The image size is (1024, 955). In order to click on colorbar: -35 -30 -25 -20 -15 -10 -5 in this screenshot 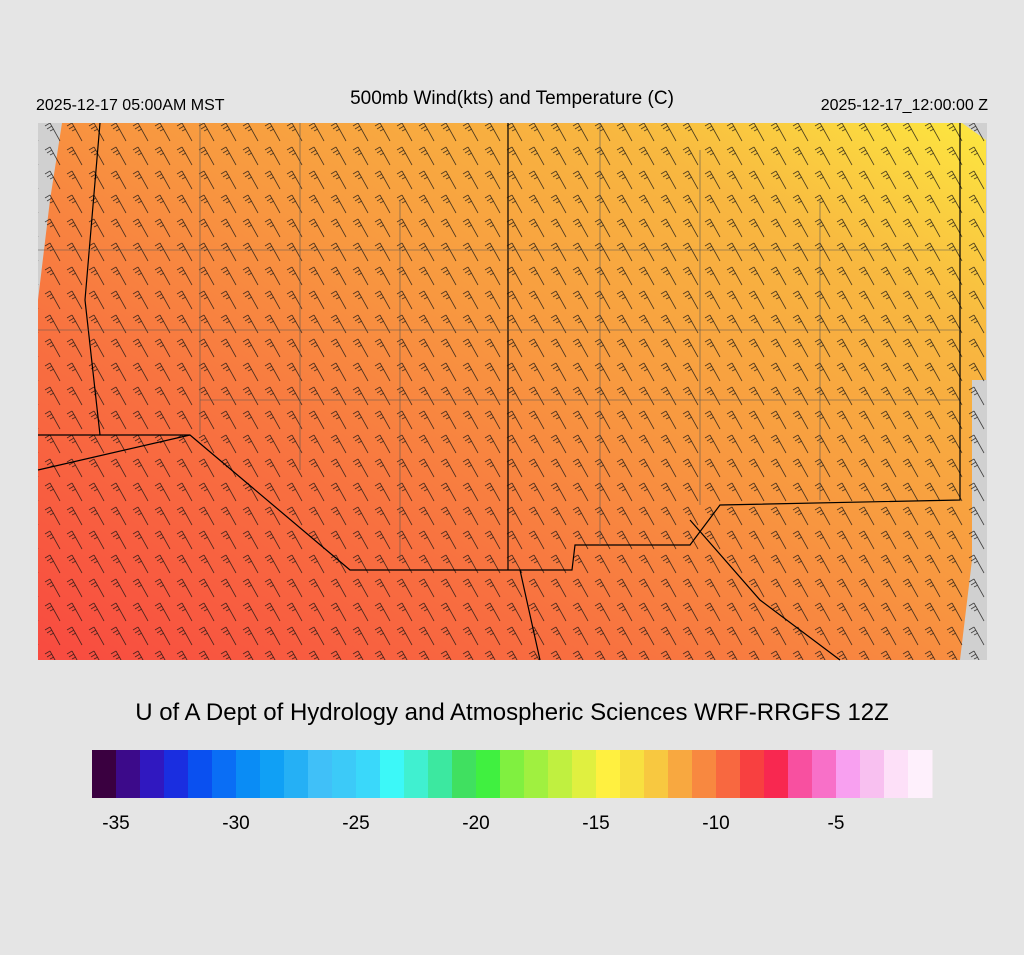, I will do `click(512, 792)`.